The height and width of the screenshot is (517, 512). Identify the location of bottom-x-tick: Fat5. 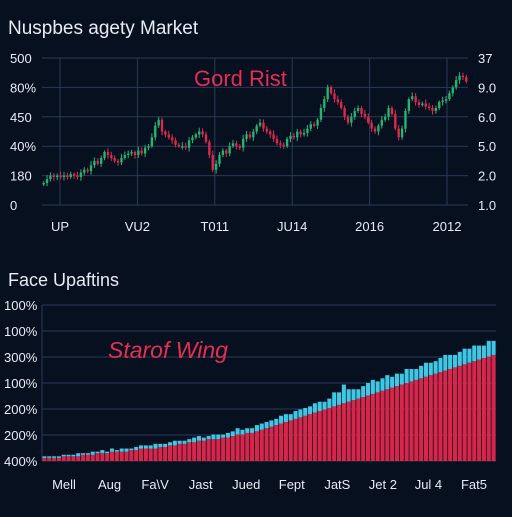
(474, 484).